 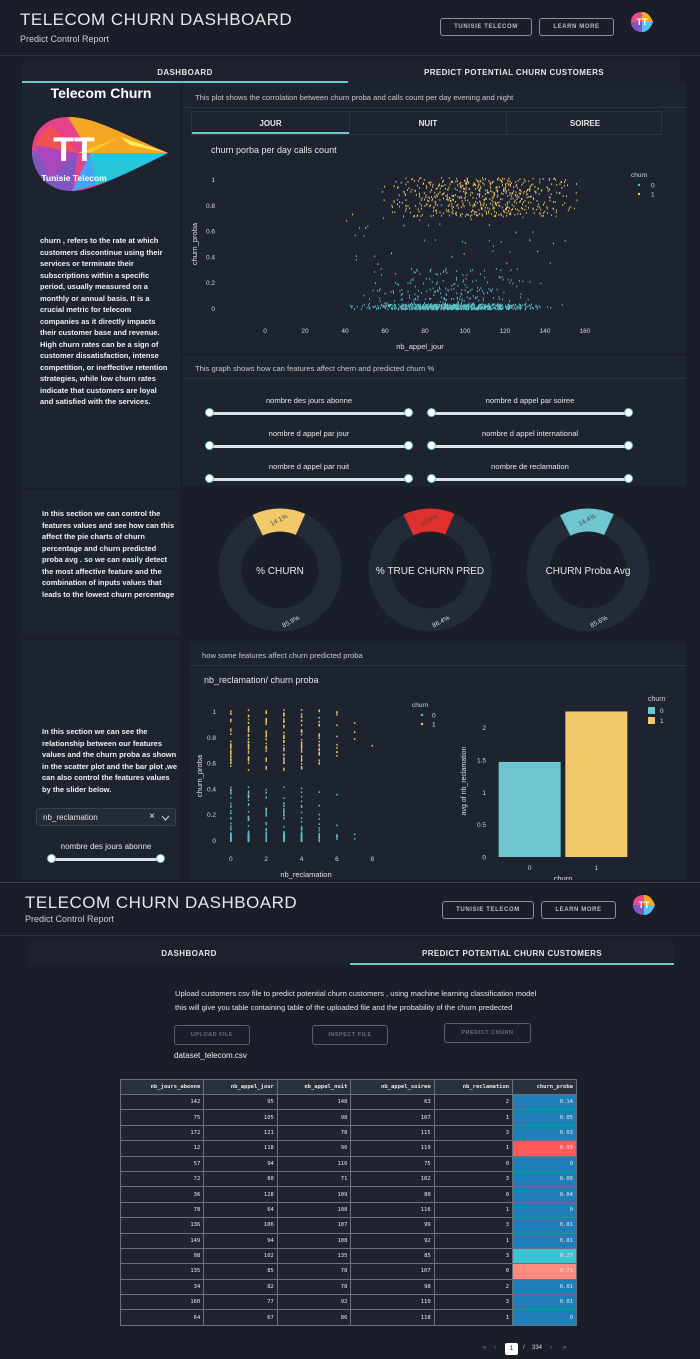 What do you see at coordinates (106, 817) in the screenshot?
I see `feature-dropdown: nb_reclamation ×` at bounding box center [106, 817].